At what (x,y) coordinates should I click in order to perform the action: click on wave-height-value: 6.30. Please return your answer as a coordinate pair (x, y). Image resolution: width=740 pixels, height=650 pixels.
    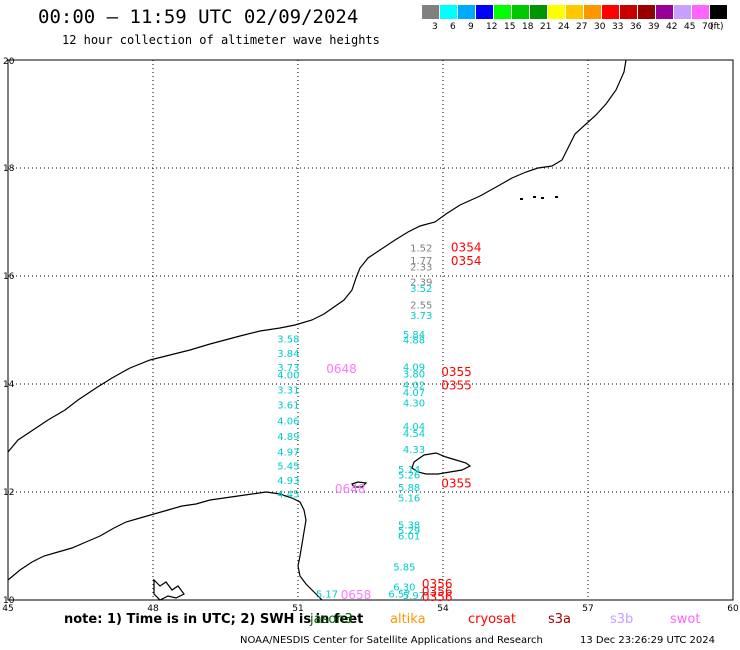
    Looking at the image, I should click on (404, 587).